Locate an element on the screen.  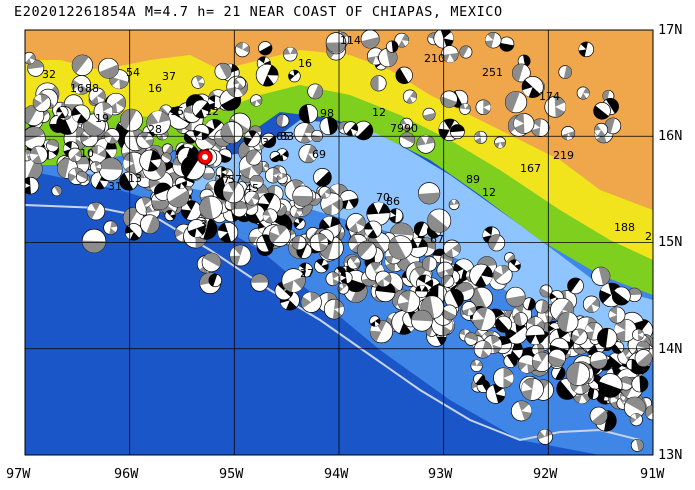
lat-label-15n: 15N is located at coordinates (670, 242).